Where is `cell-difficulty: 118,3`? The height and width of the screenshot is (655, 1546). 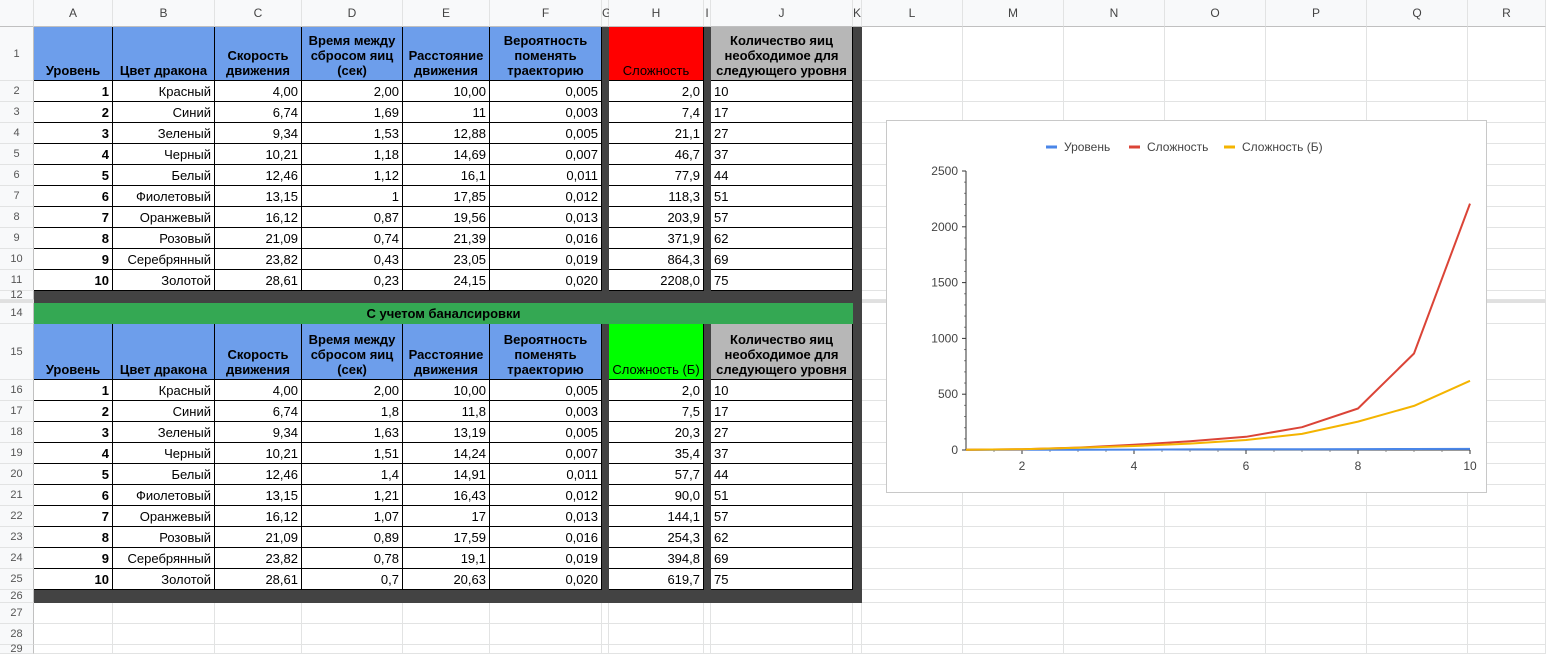
cell-difficulty: 118,3 is located at coordinates (656, 196).